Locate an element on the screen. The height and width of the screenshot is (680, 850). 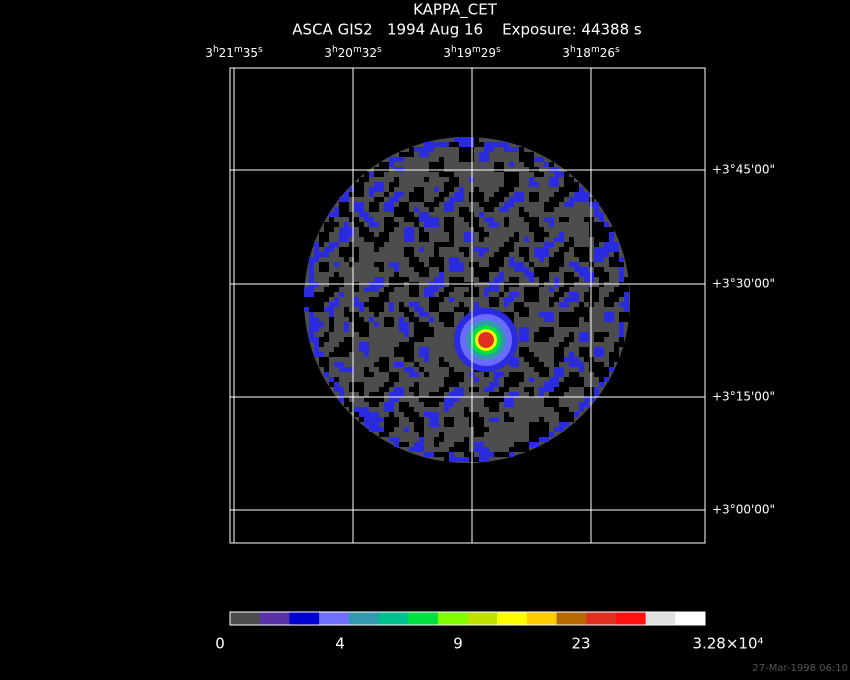
colorbar-label: 0 is located at coordinates (220, 644).